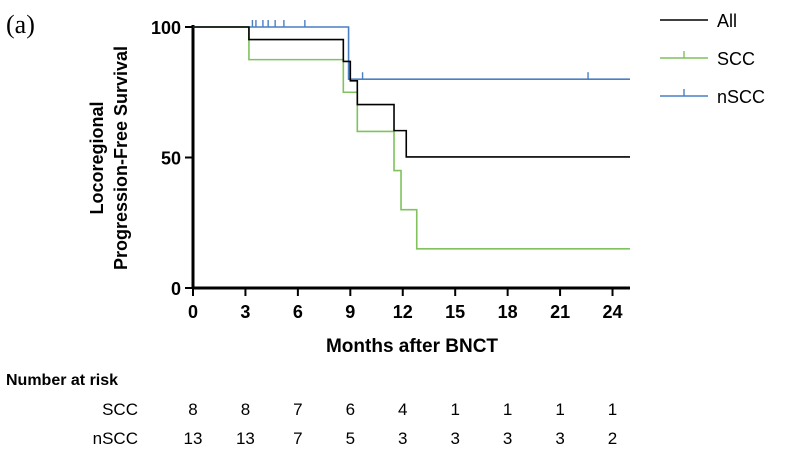  I want to click on legend-label-scc: SCC, so click(736, 59).